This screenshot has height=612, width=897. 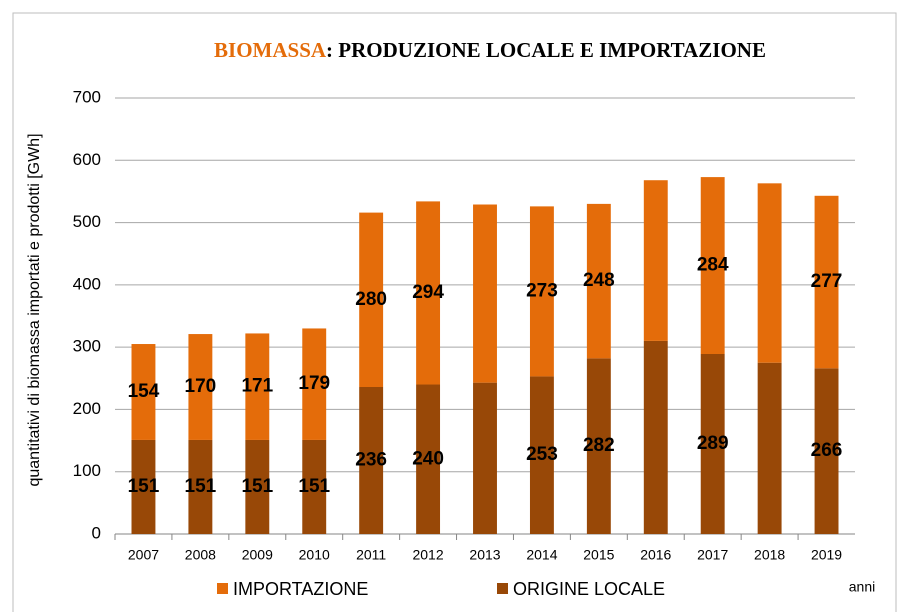 What do you see at coordinates (712, 555) in the screenshot?
I see `x-tick-label: 2017` at bounding box center [712, 555].